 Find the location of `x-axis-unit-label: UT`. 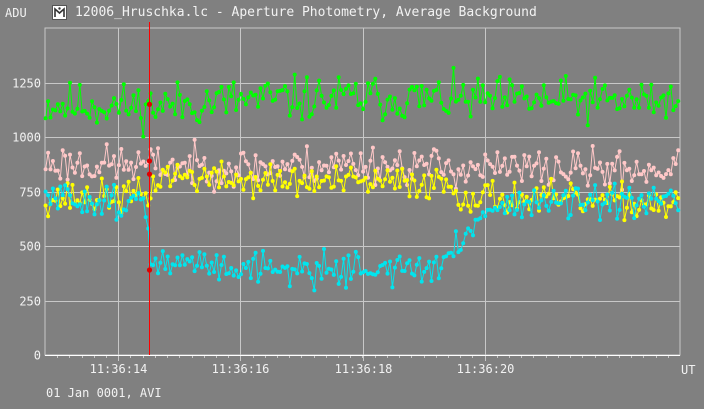

x-axis-unit-label: UT is located at coordinates (688, 370).